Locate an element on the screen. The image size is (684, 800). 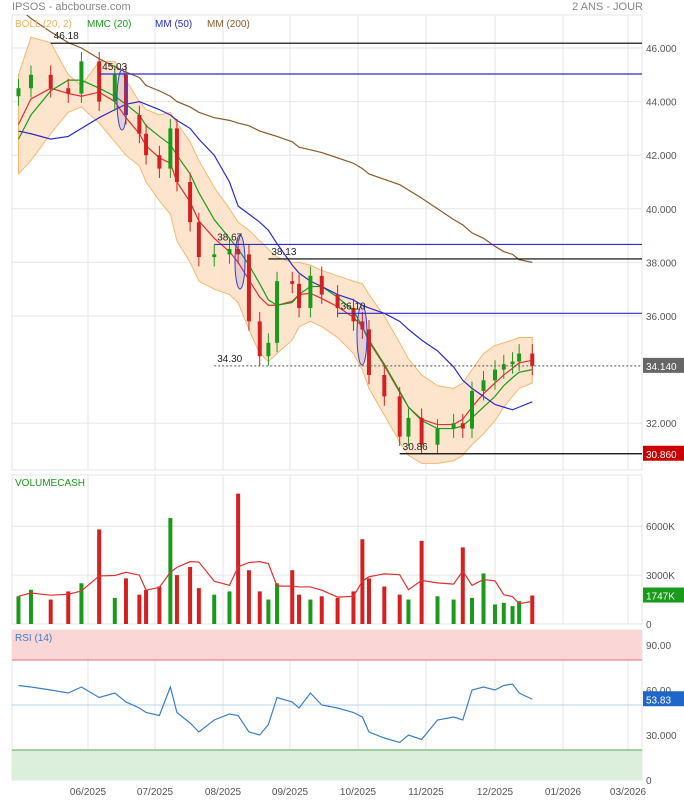
y-tick-label: 40.000 is located at coordinates (661, 210).